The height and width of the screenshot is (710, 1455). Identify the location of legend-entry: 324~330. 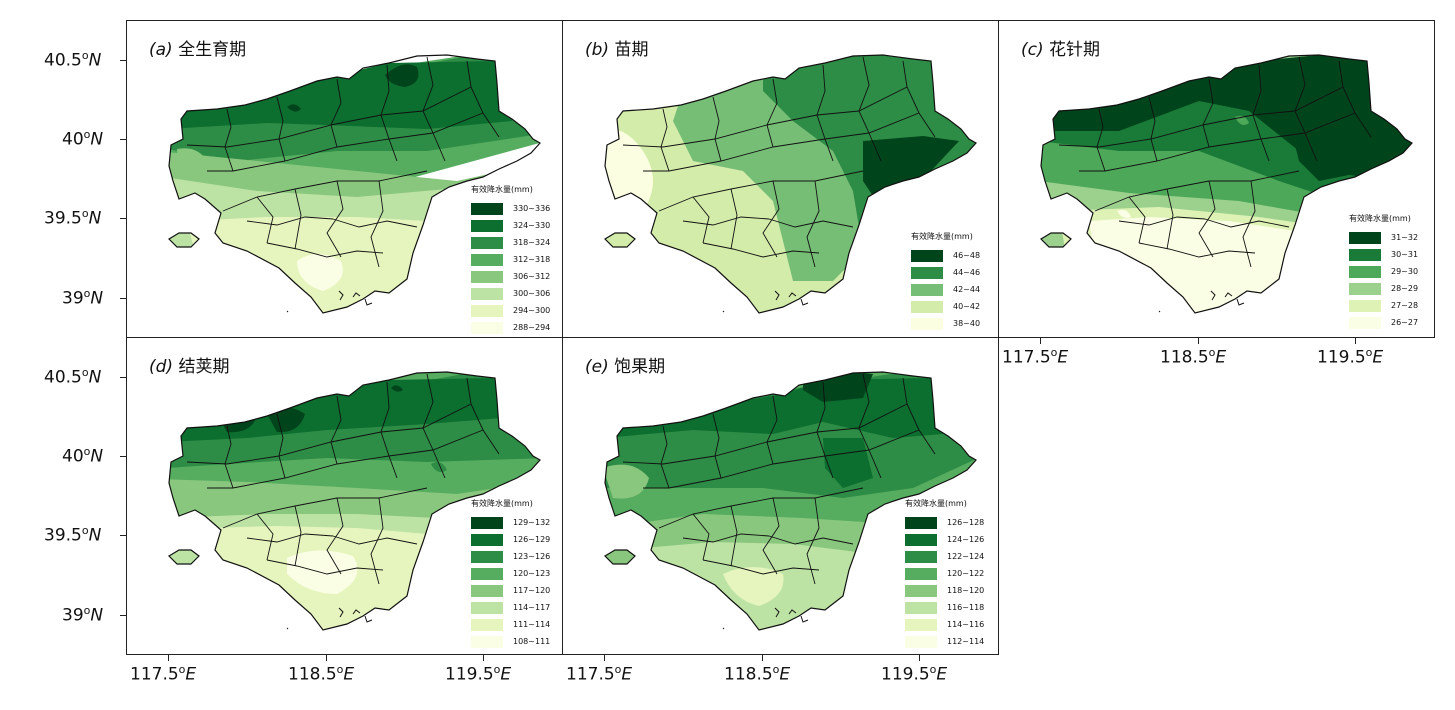
(510, 225).